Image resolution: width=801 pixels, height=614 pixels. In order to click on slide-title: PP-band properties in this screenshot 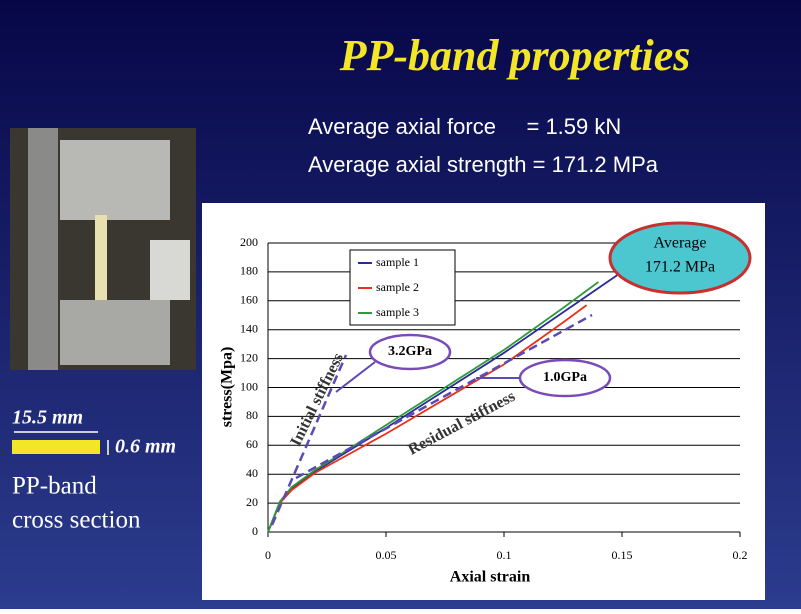, I will do `click(515, 55)`.